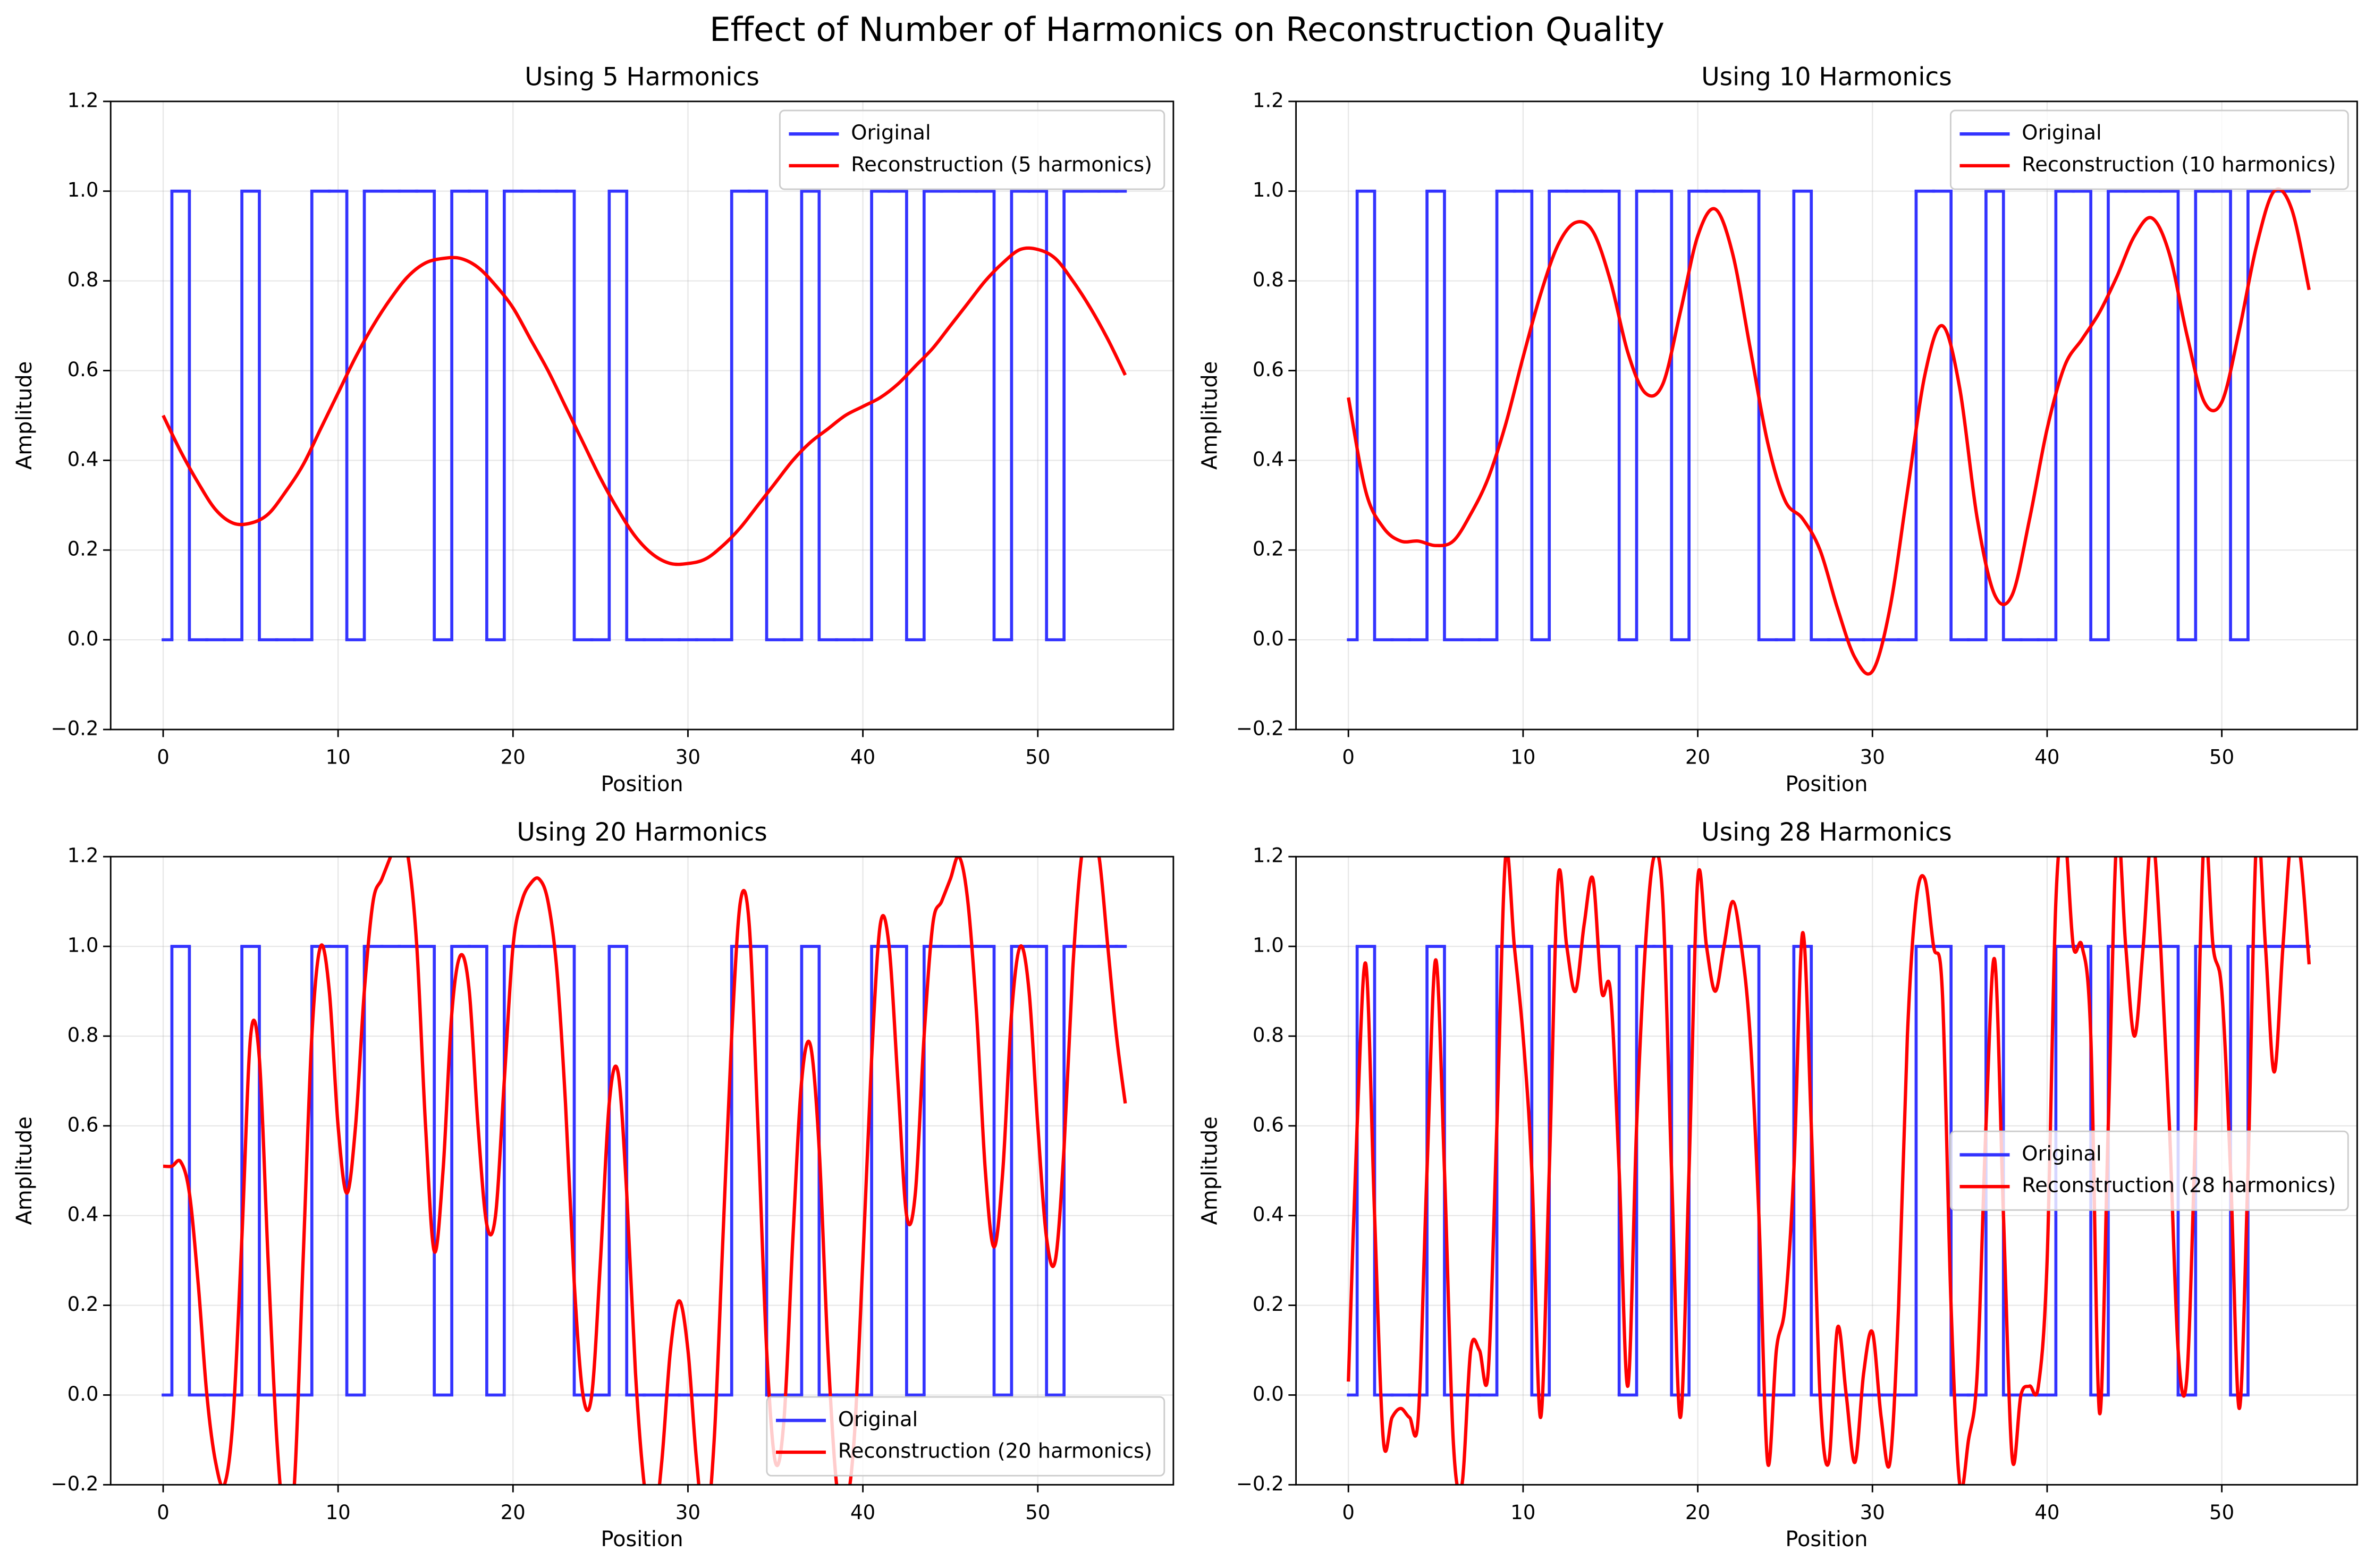 Image resolution: width=2374 pixels, height=1568 pixels. I want to click on subplot-title: Using 10 Harmonics, so click(1826, 77).